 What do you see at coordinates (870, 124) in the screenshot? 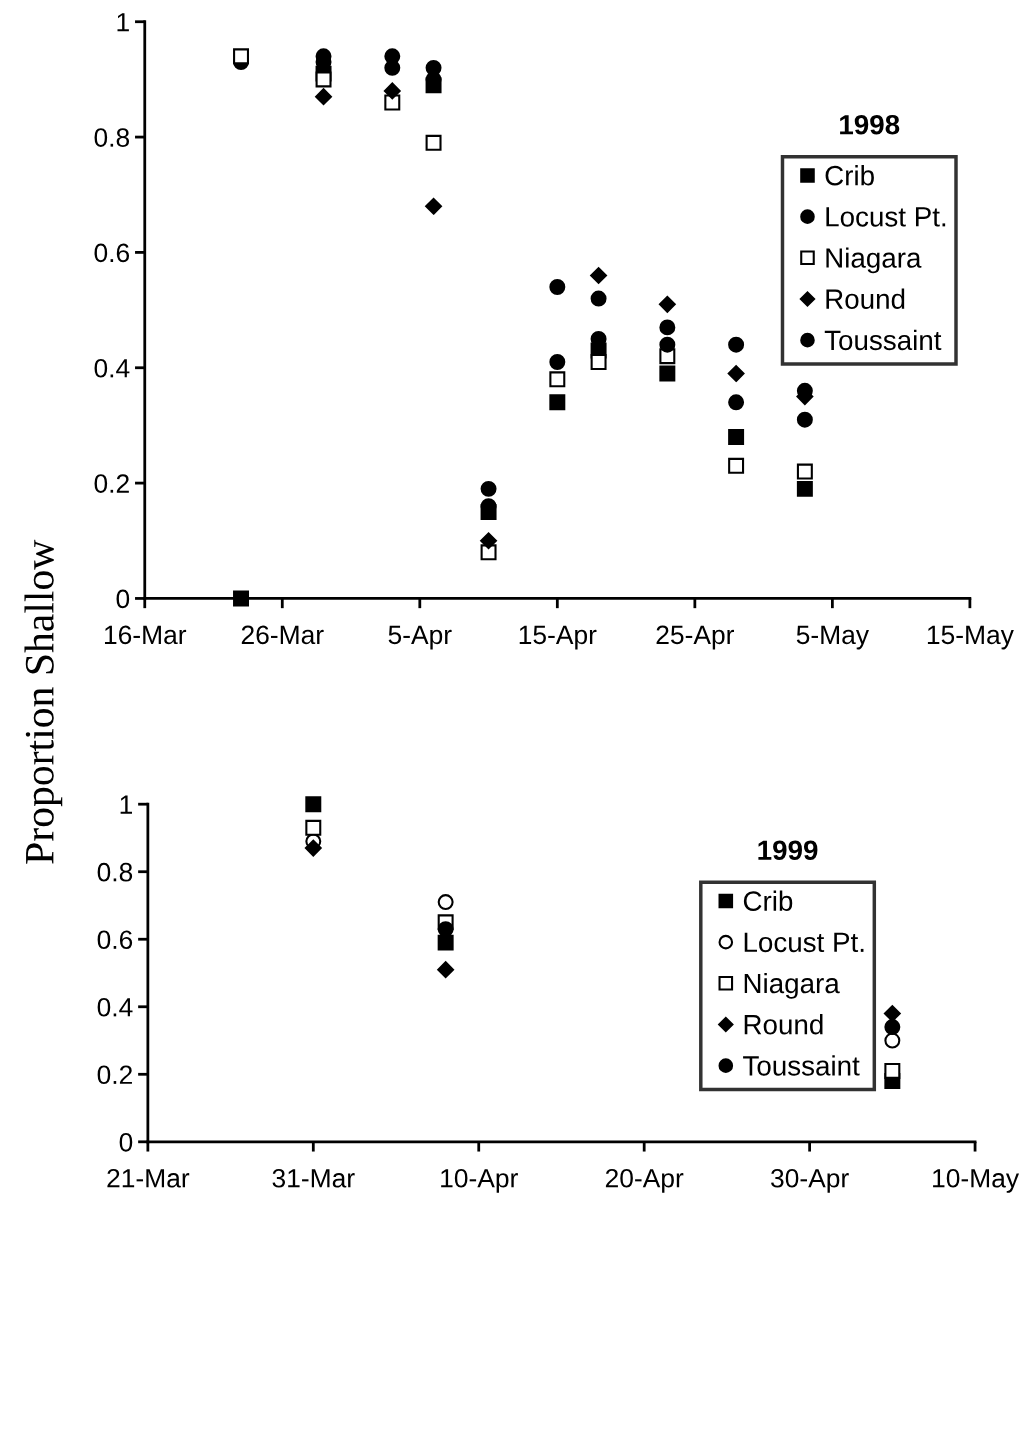
I see `text: 1998` at bounding box center [870, 124].